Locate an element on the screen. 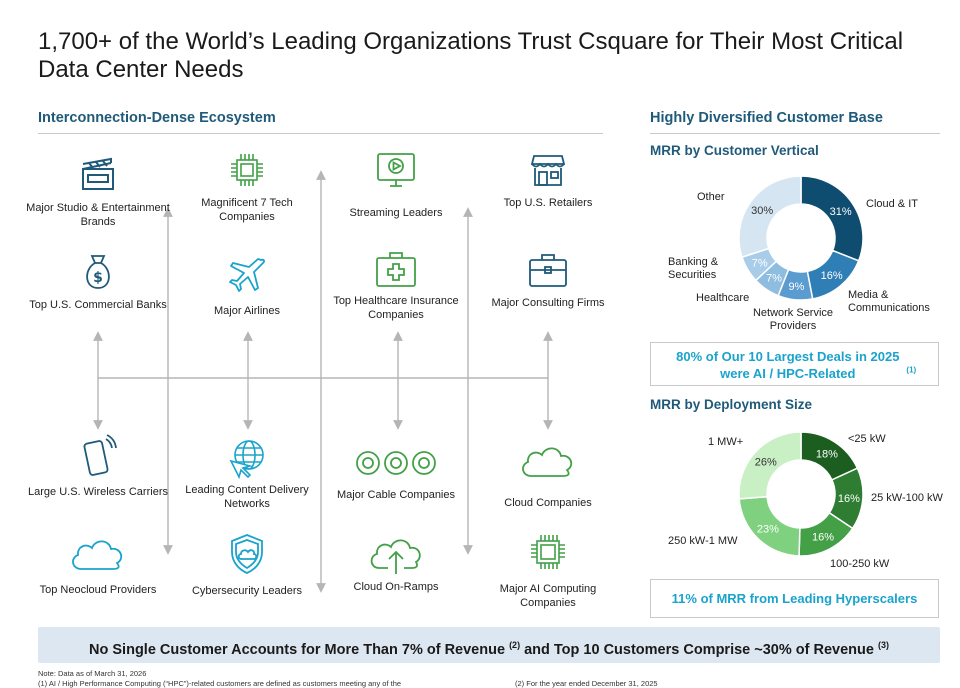 The width and height of the screenshot is (960, 688). cell-label: Cloud Companies is located at coordinates (548, 503).